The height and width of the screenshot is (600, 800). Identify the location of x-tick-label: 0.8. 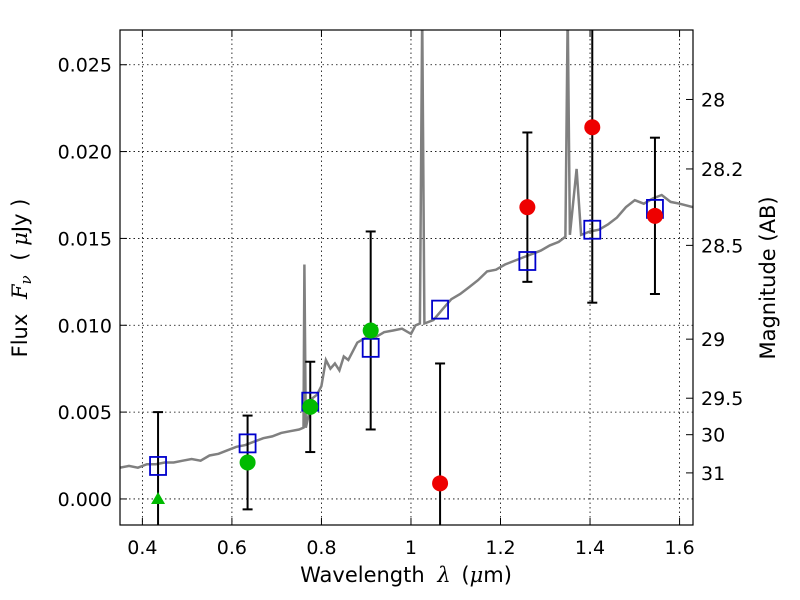
(321, 548).